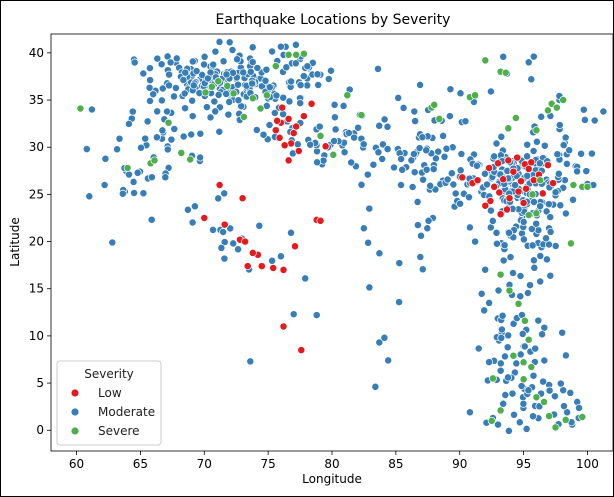 Image resolution: width=614 pixels, height=497 pixels. I want to click on y-tick-label: 35, so click(36, 100).